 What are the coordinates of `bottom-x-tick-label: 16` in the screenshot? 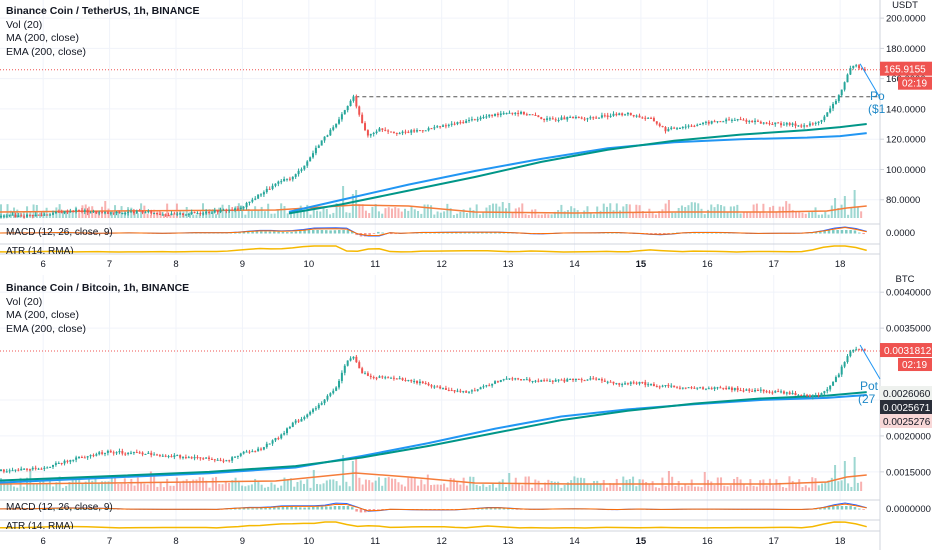 It's located at (707, 541).